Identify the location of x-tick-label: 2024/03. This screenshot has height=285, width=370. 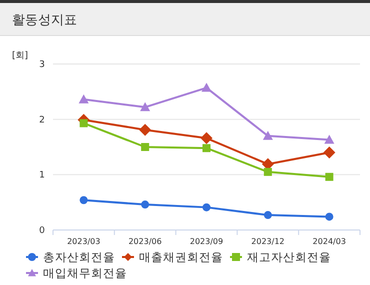
(329, 241).